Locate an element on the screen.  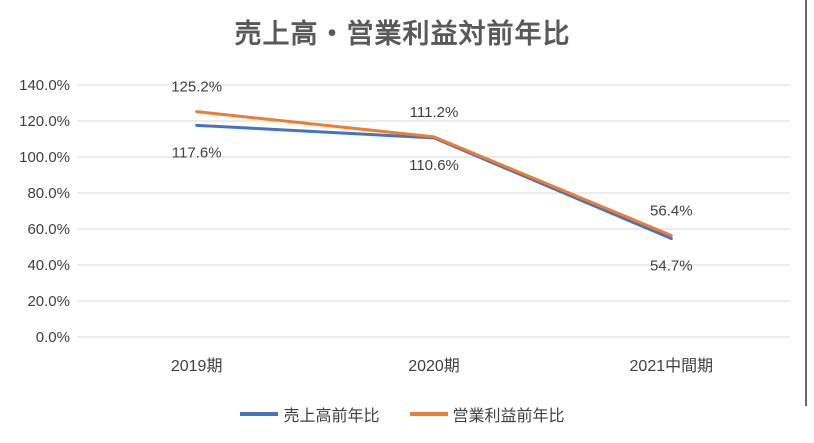
y-axis-tick-label: 60.0% is located at coordinates (48, 229).